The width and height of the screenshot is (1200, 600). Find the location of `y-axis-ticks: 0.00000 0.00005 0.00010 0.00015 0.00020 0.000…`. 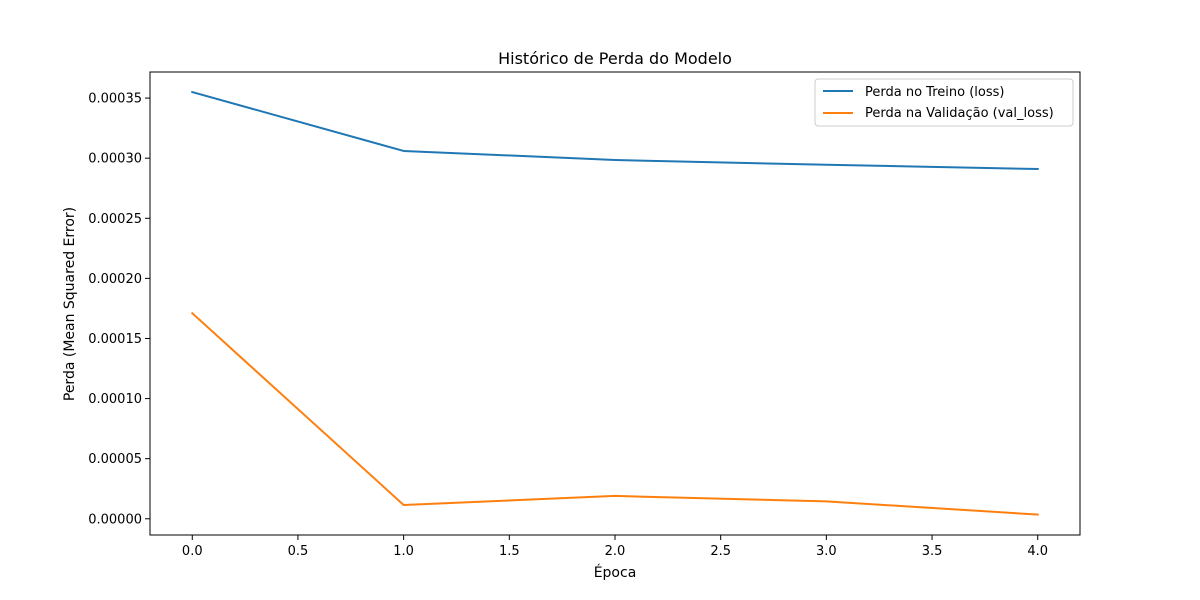

y-axis-ticks: 0.00000 0.00005 0.00010 0.00015 0.00020 0.000… is located at coordinates (119, 309).